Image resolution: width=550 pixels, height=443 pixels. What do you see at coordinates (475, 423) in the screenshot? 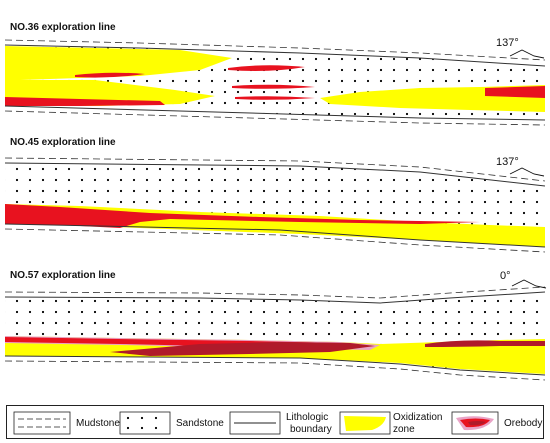
I see `legend-orebody-symbol` at bounding box center [475, 423].